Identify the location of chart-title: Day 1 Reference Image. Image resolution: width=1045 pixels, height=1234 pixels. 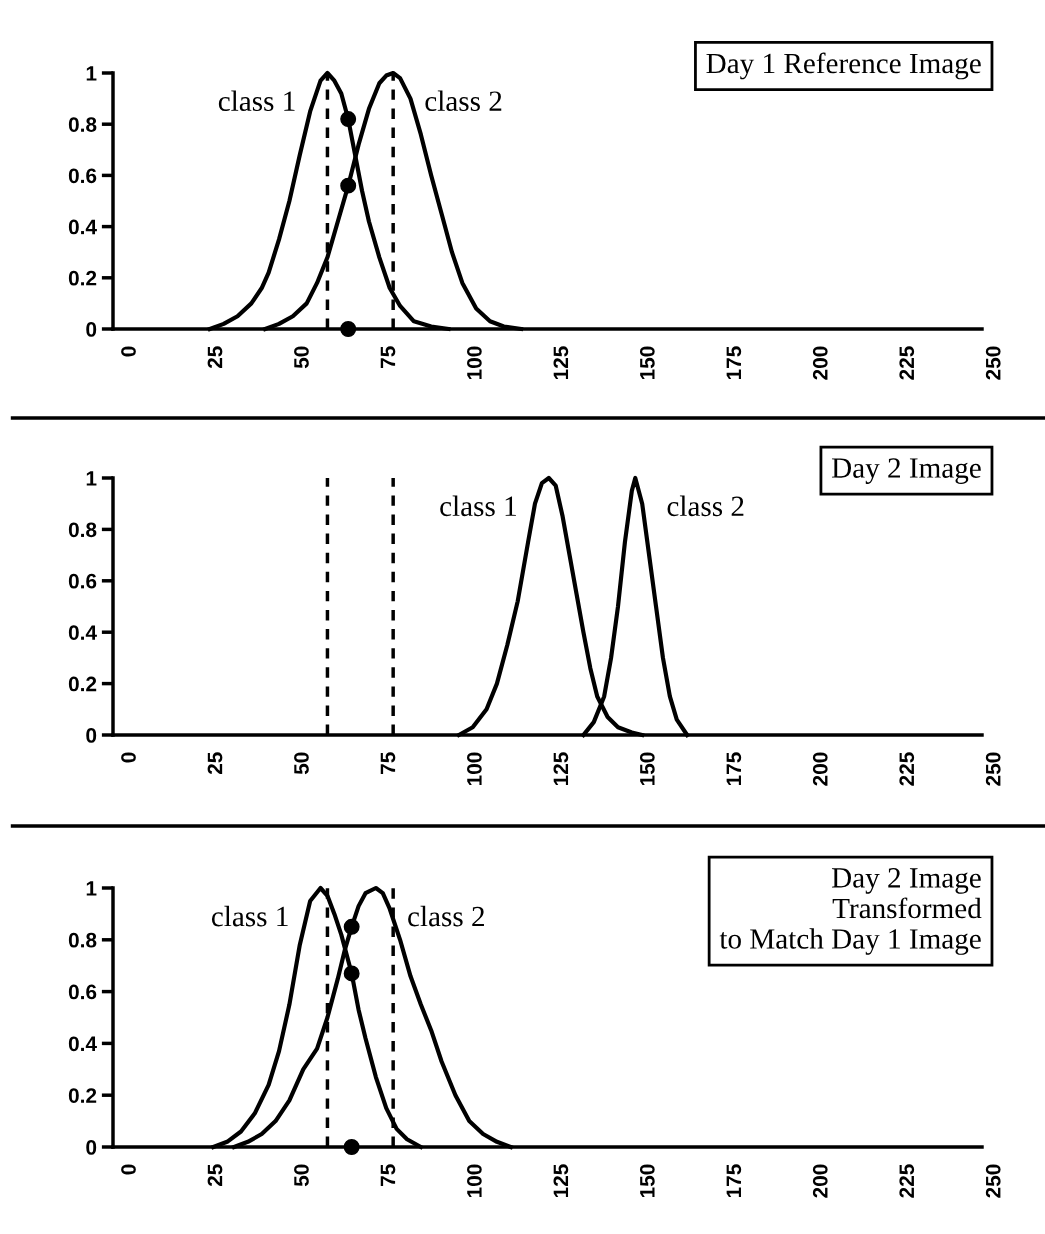
(843, 66).